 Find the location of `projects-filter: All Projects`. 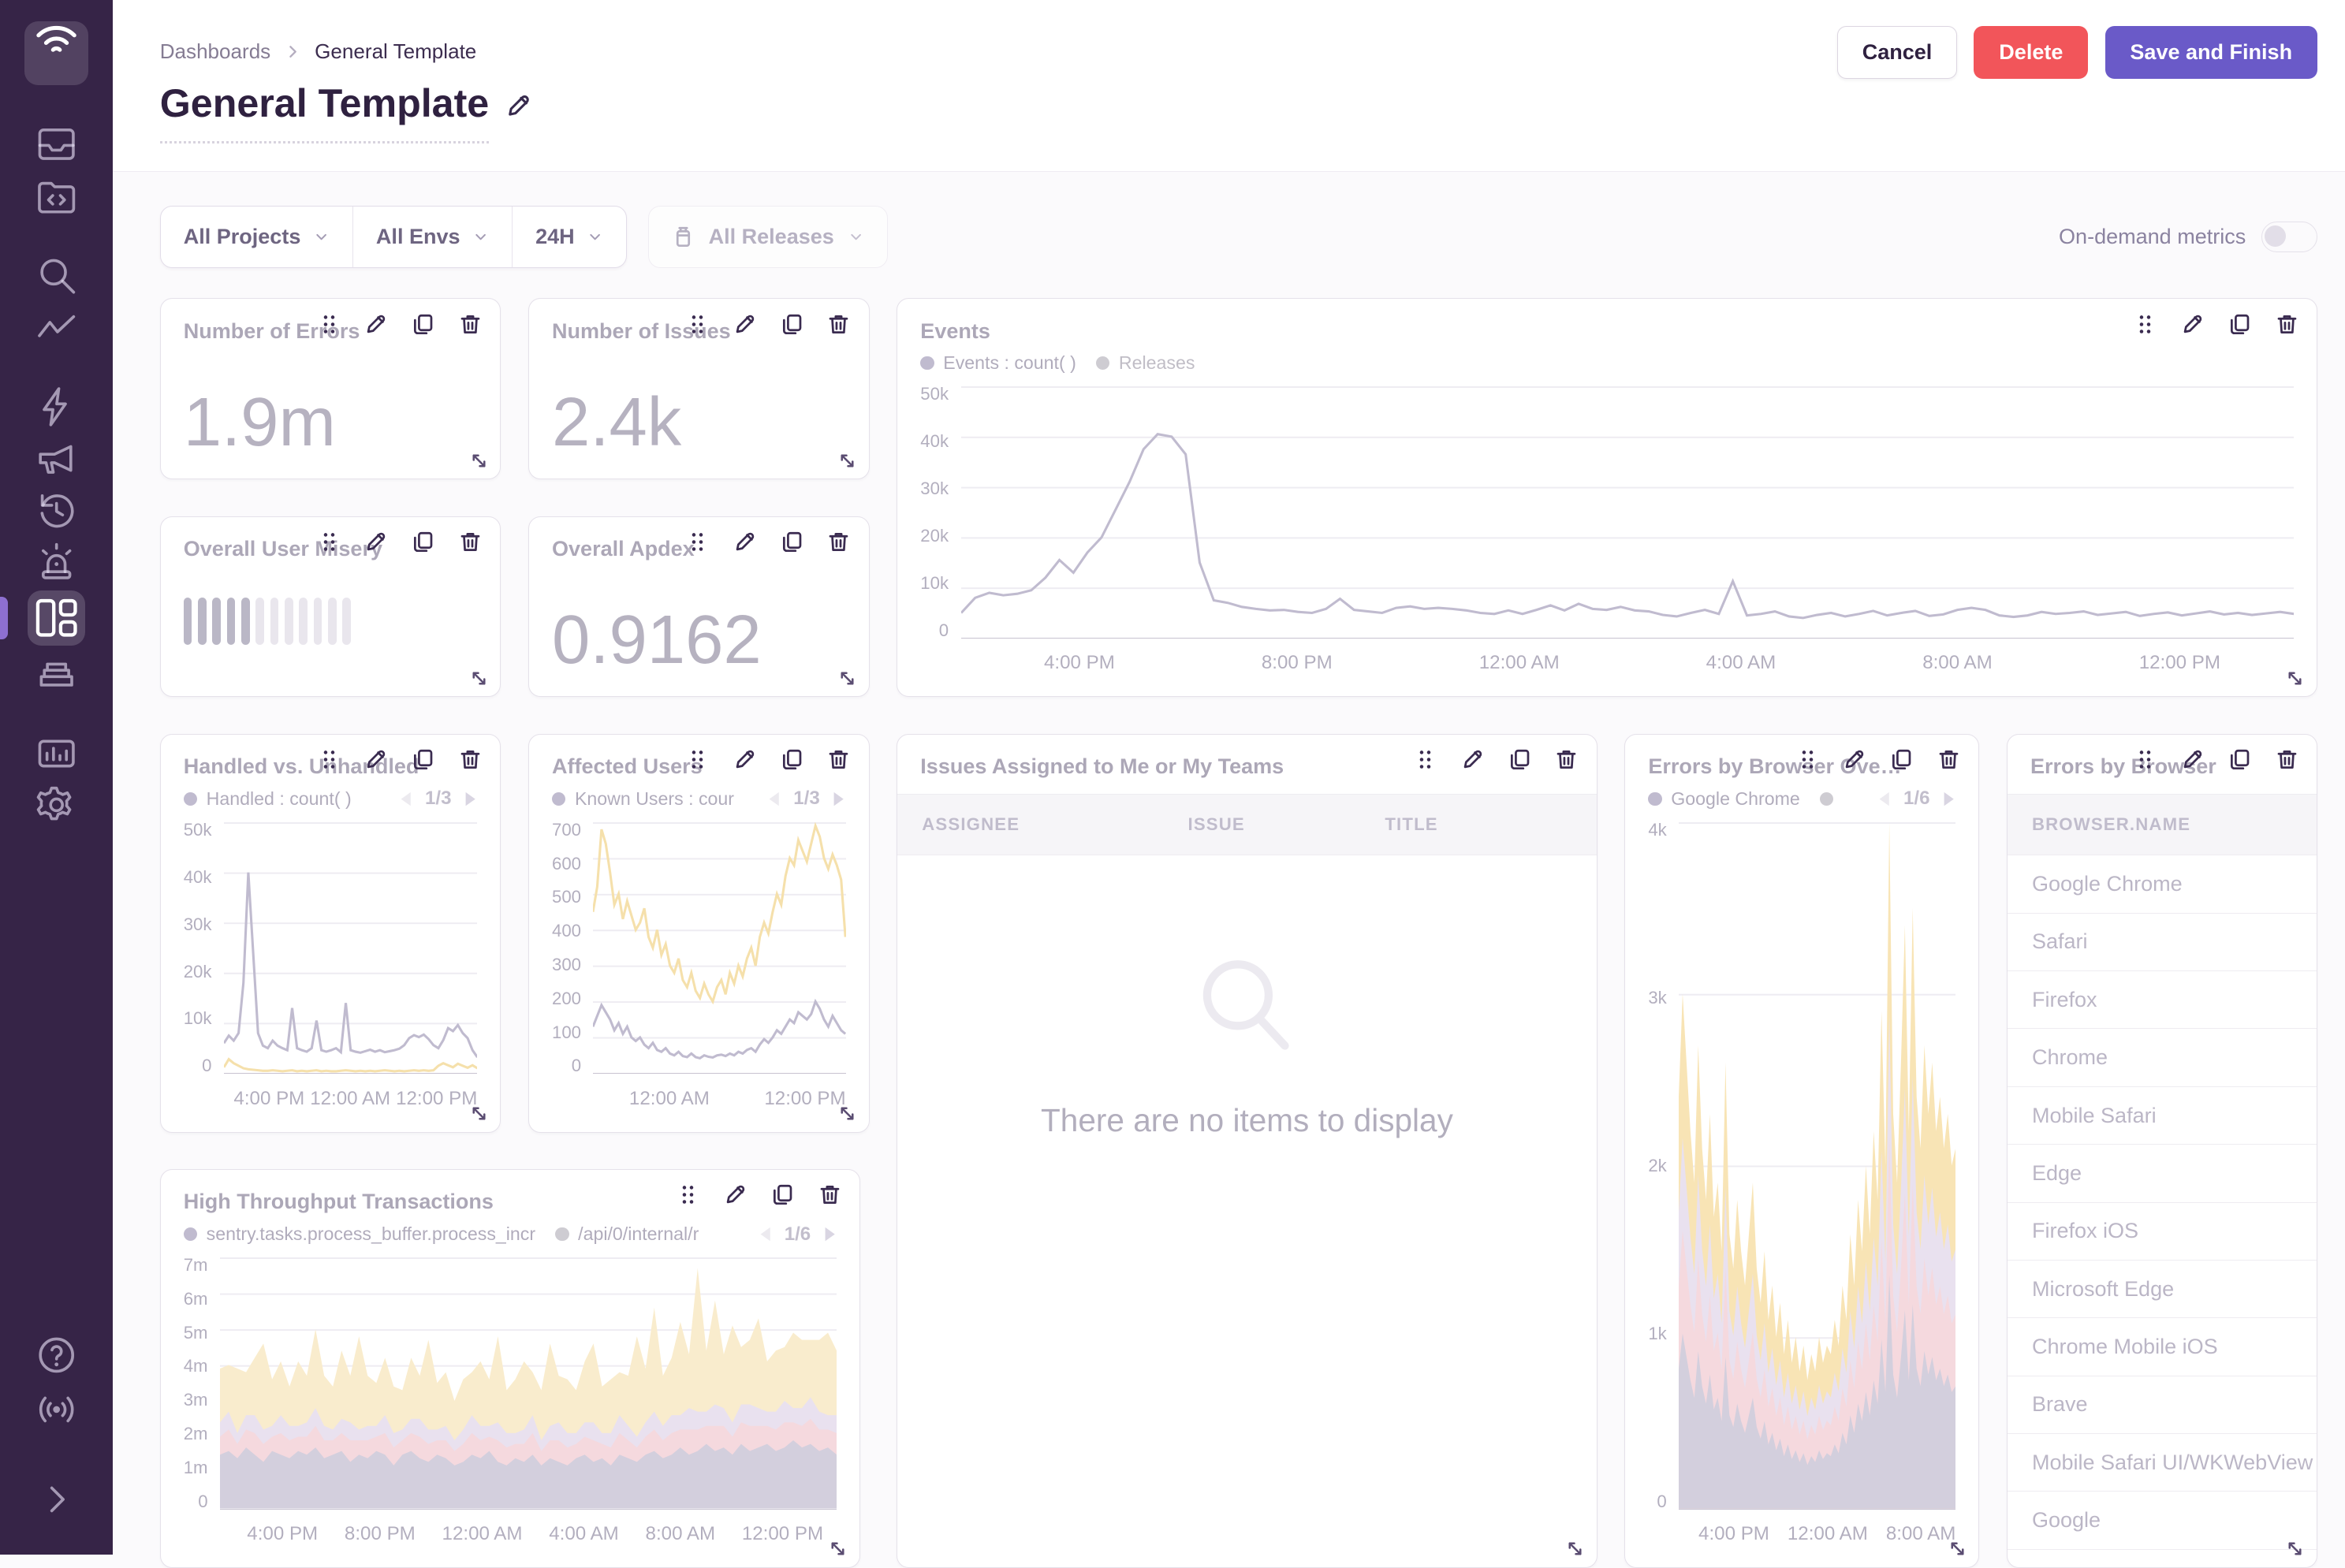

projects-filter: All Projects is located at coordinates (256, 237).